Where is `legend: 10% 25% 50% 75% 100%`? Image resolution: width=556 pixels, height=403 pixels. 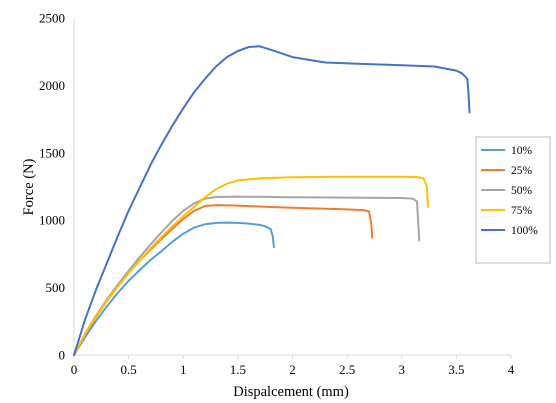
legend: 10% 25% 50% 75% 100% is located at coordinates (513, 200).